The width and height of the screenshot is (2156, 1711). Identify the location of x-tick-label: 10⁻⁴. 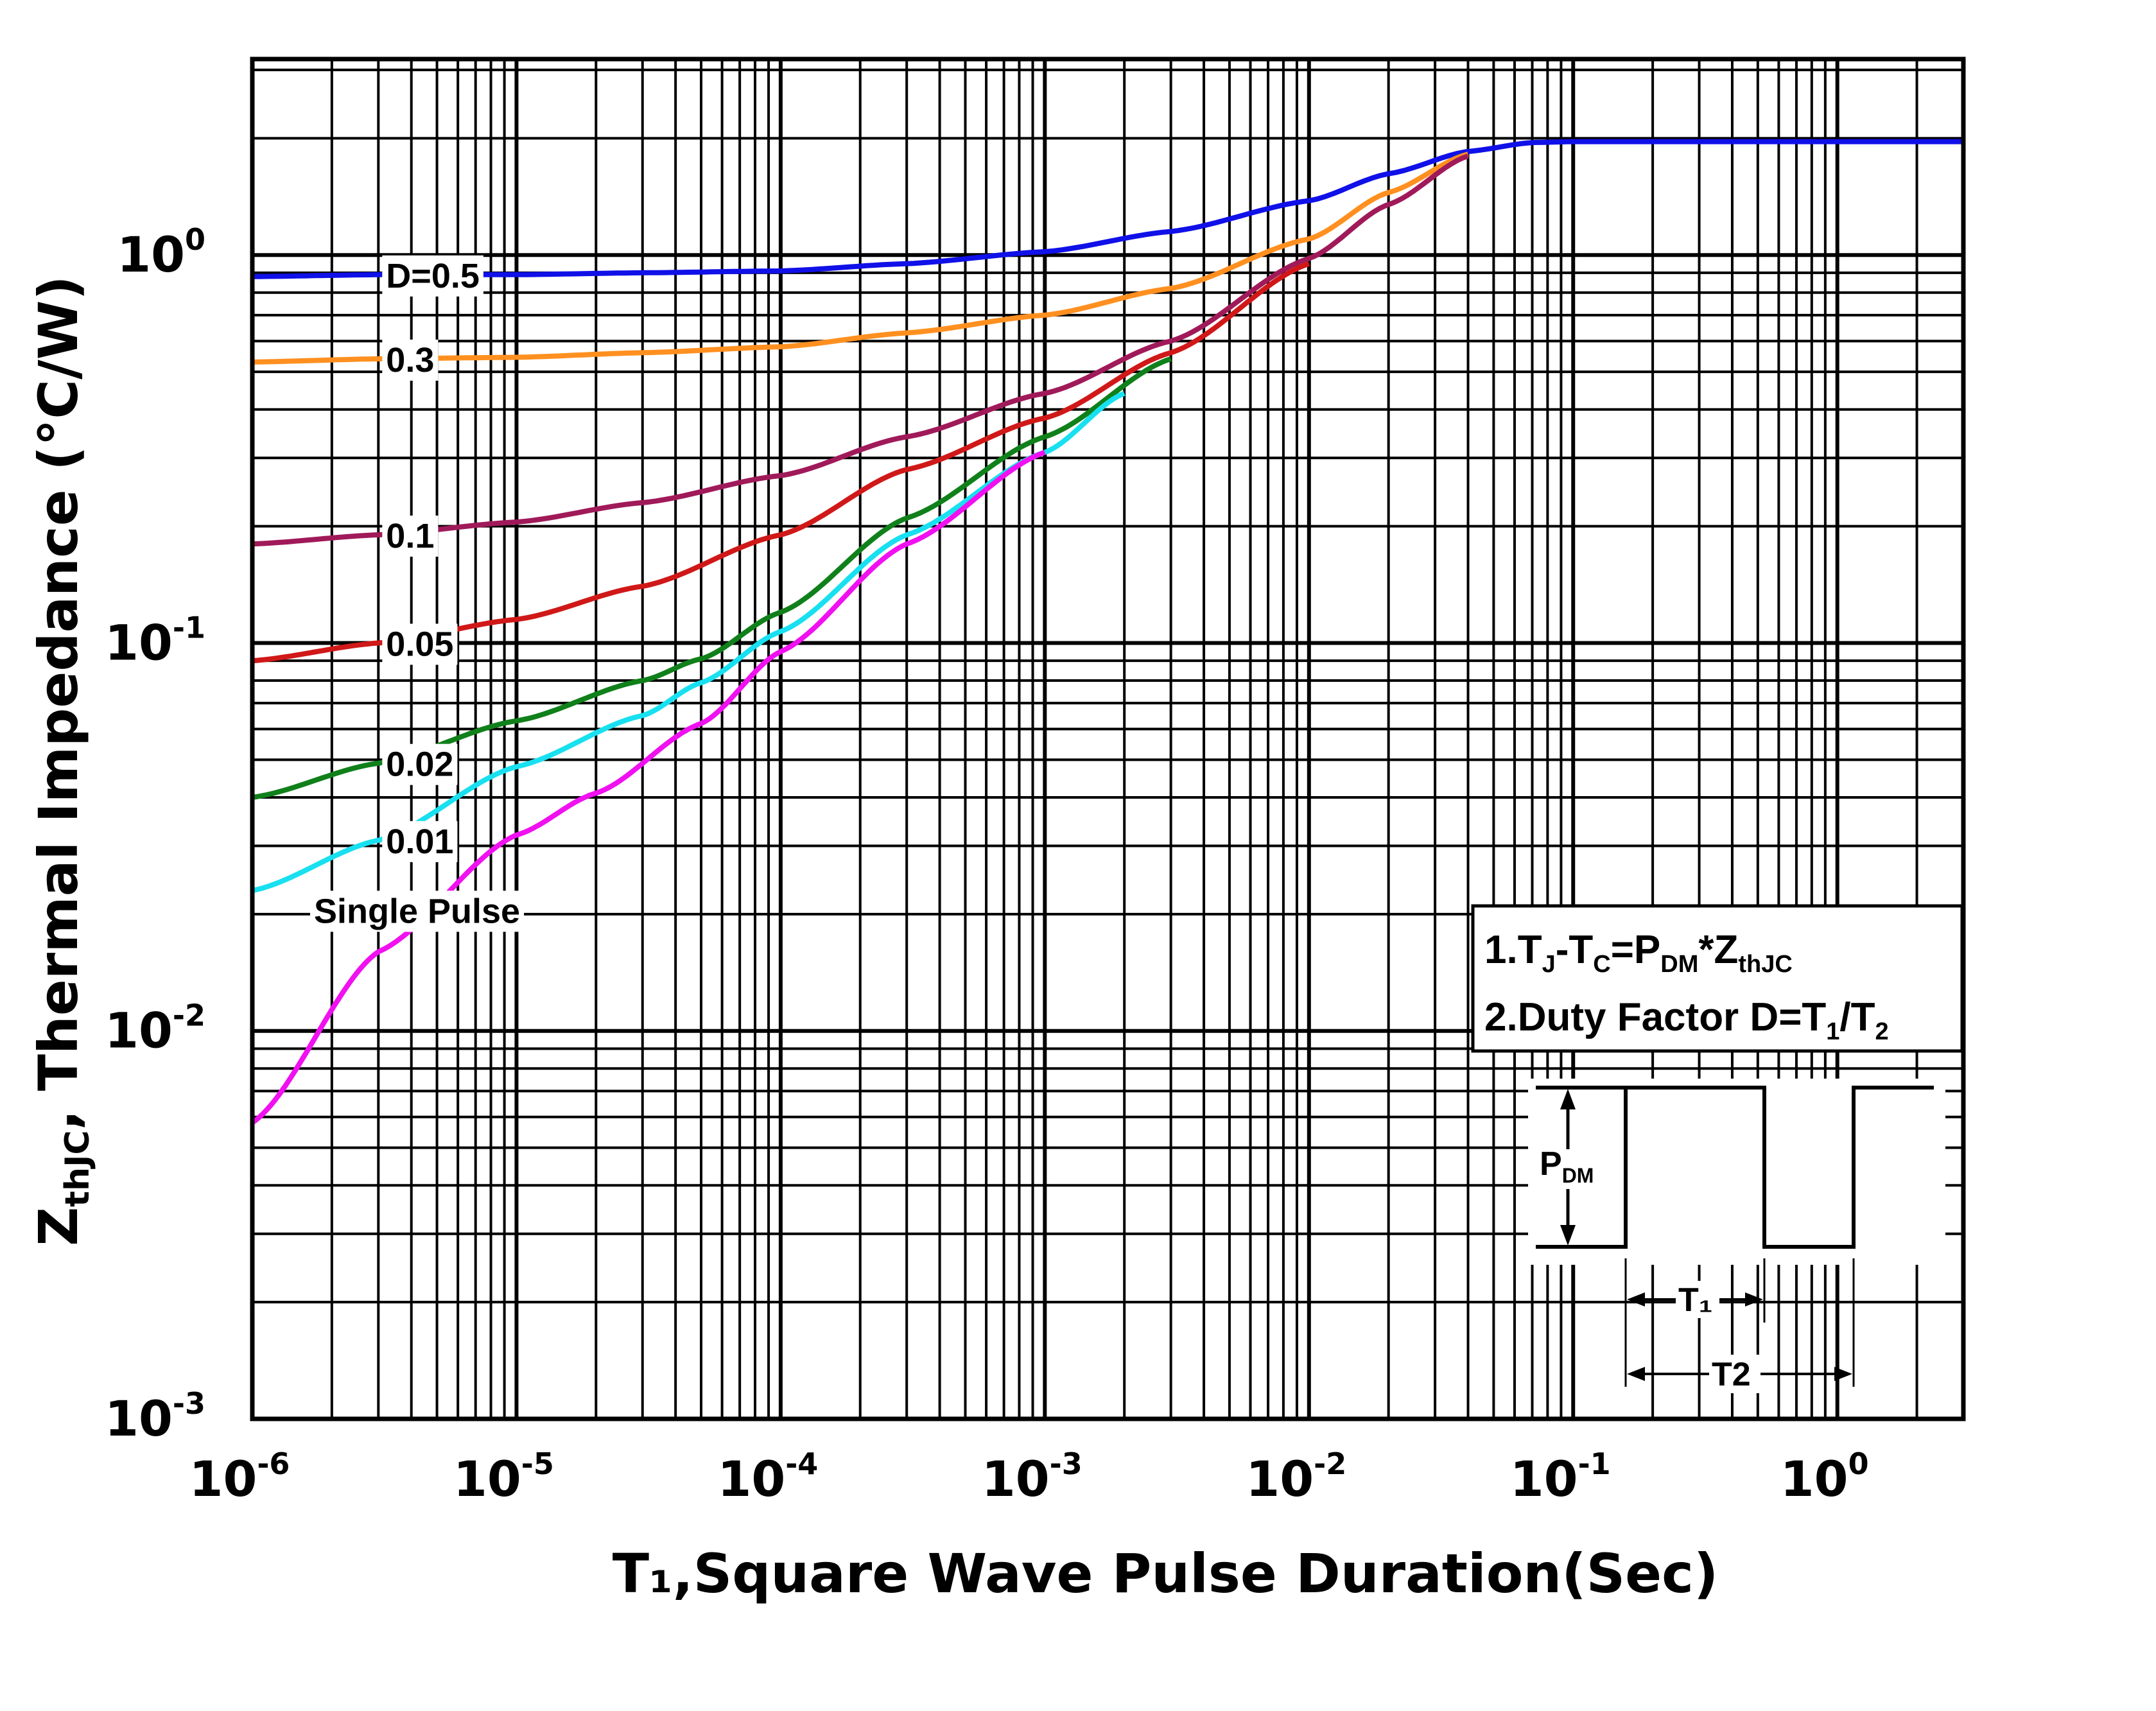
(767, 1476).